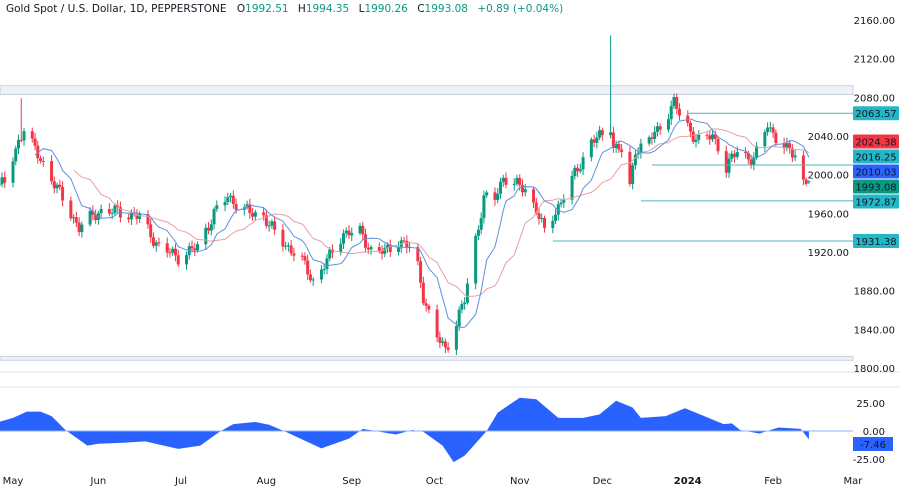  Describe the element at coordinates (98, 481) in the screenshot. I see `time-axis-label: Jun` at that location.